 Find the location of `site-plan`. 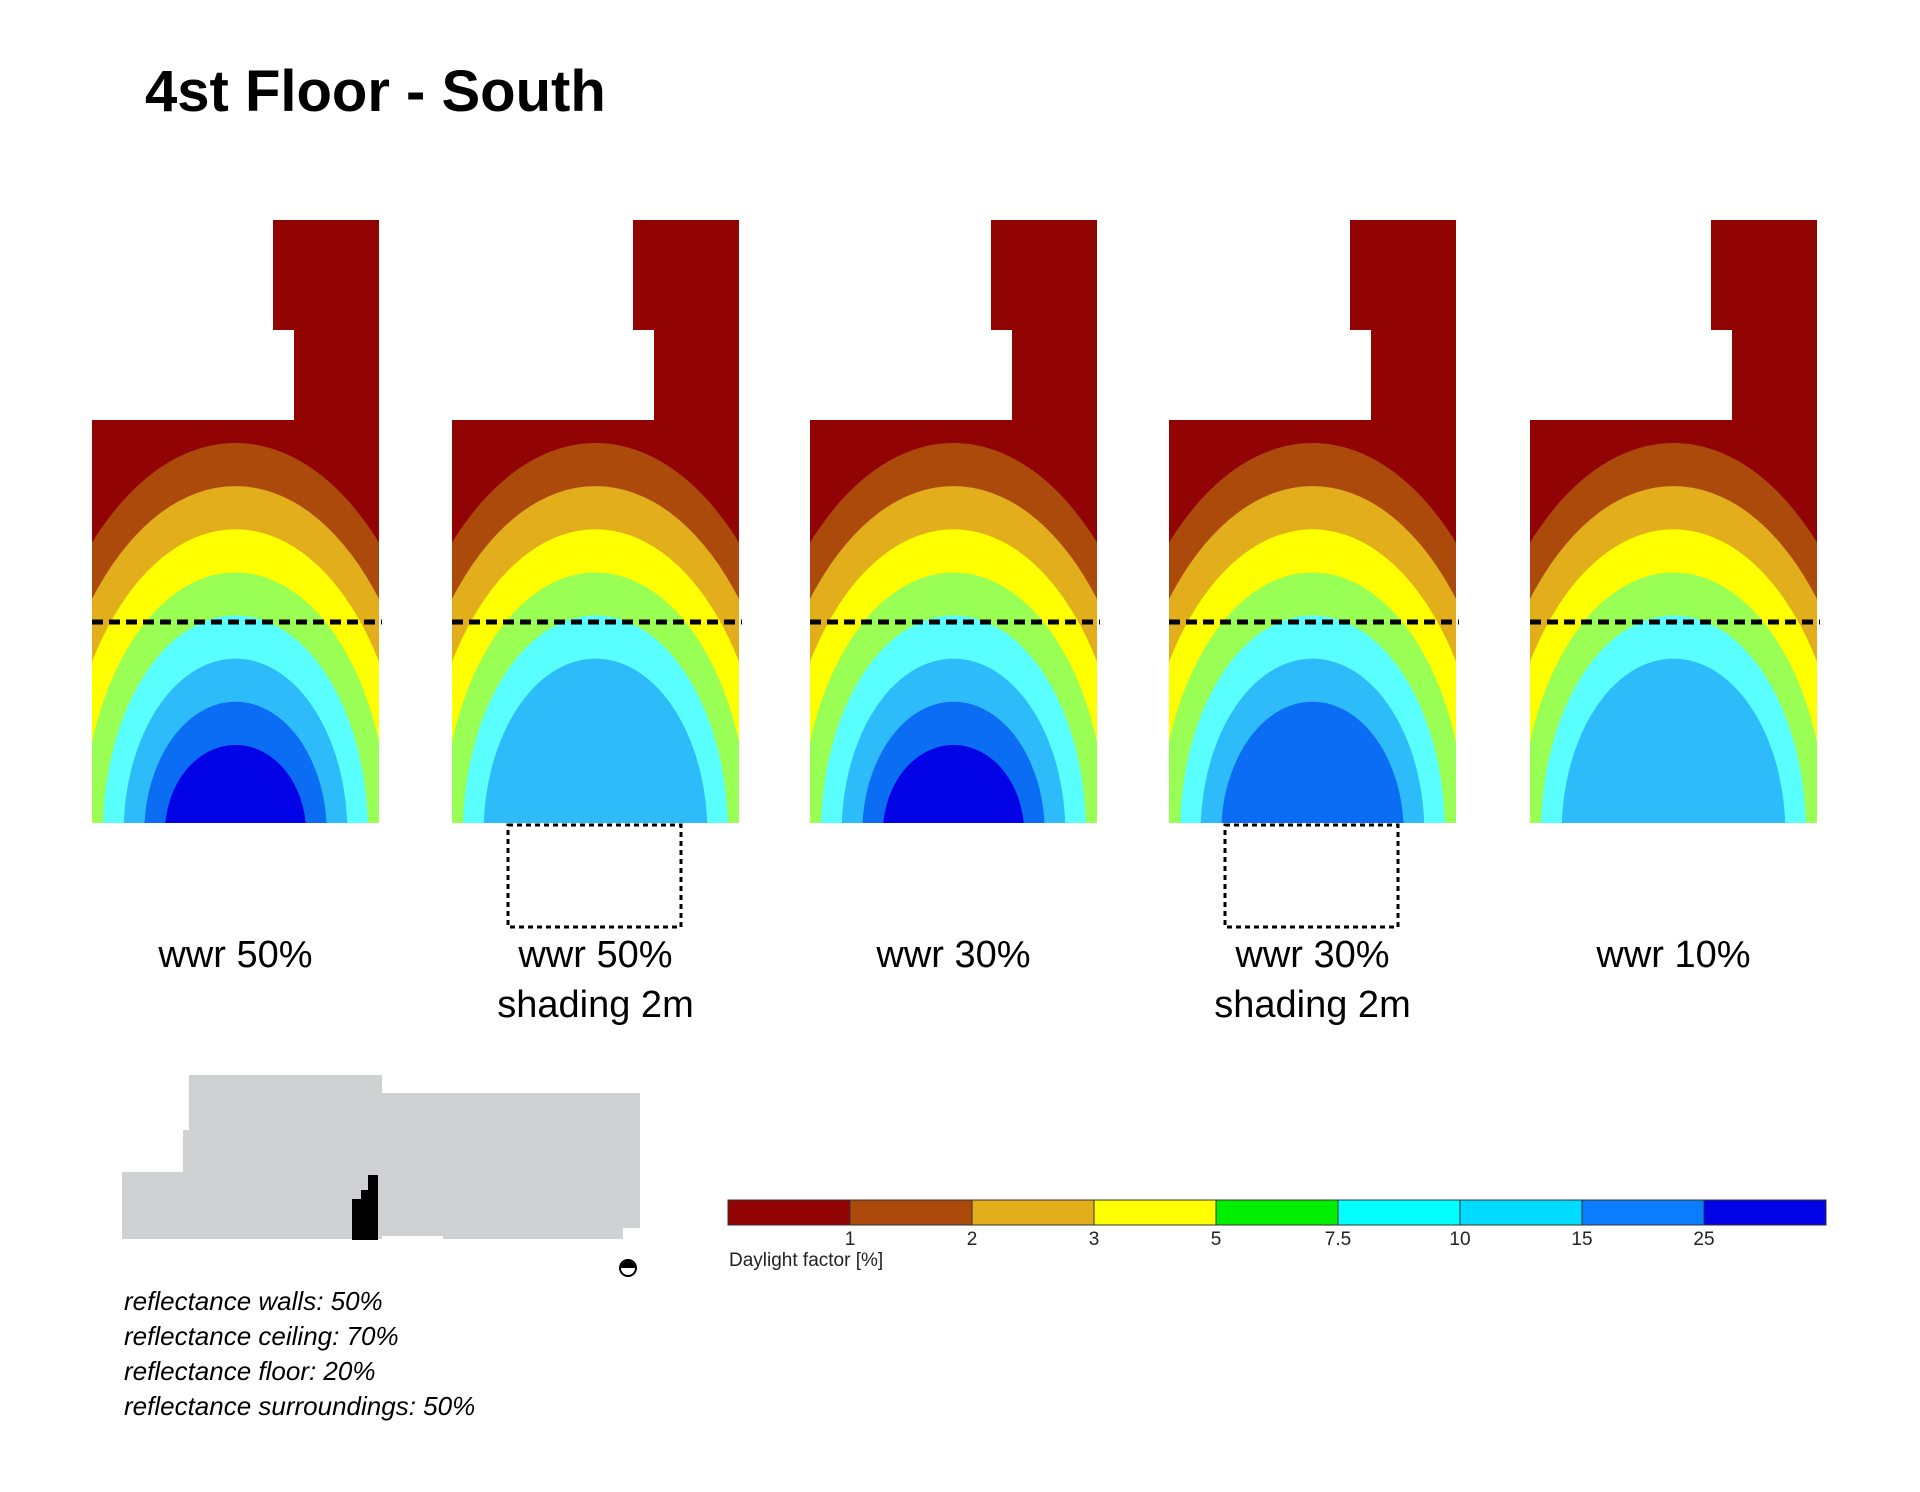

site-plan is located at coordinates (381, 1176).